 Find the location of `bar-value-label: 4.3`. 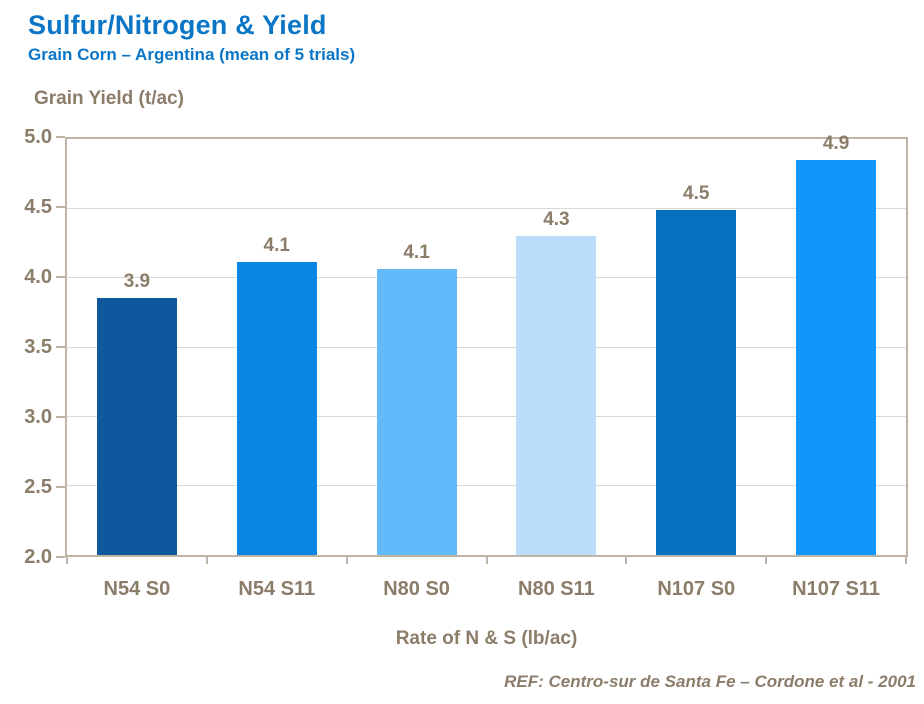

bar-value-label: 4.3 is located at coordinates (556, 220).